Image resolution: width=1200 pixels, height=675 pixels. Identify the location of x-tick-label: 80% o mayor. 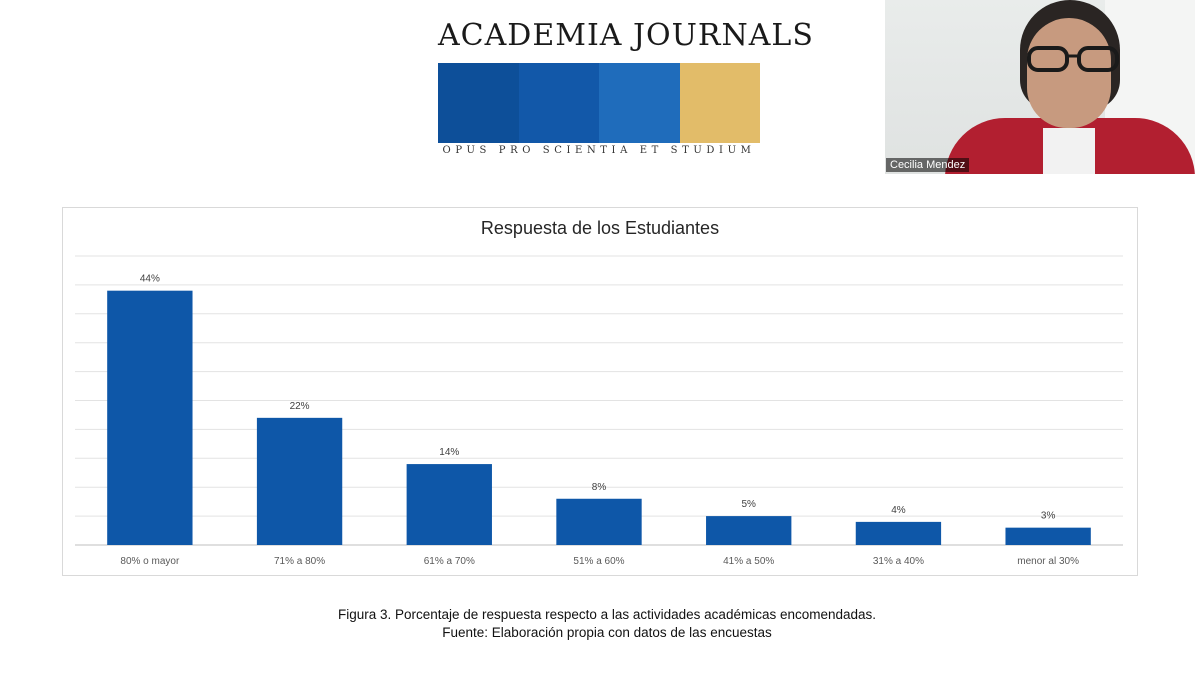
(150, 561).